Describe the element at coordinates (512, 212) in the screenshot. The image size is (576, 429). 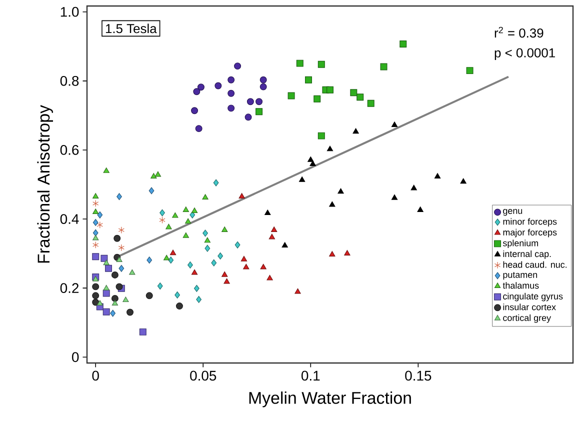
I see `legend-label: genu` at that location.